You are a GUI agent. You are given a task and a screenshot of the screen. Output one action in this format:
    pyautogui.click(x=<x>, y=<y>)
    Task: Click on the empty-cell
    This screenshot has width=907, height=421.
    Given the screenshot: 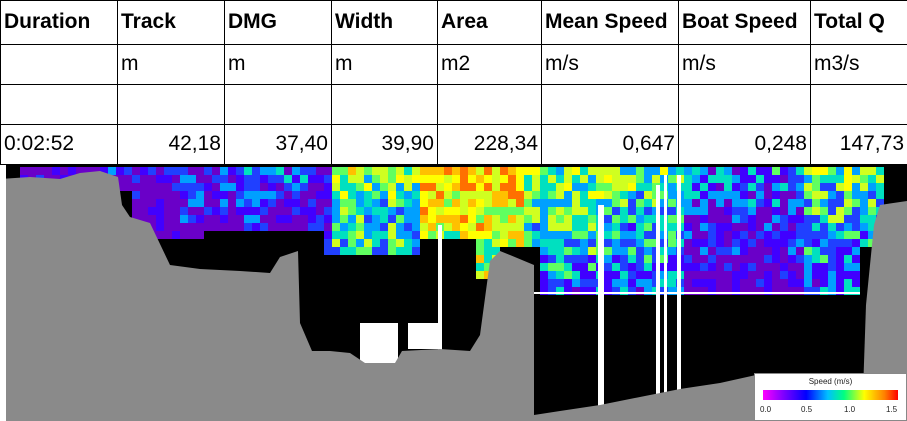 What is the action you would take?
    pyautogui.click(x=171, y=104)
    